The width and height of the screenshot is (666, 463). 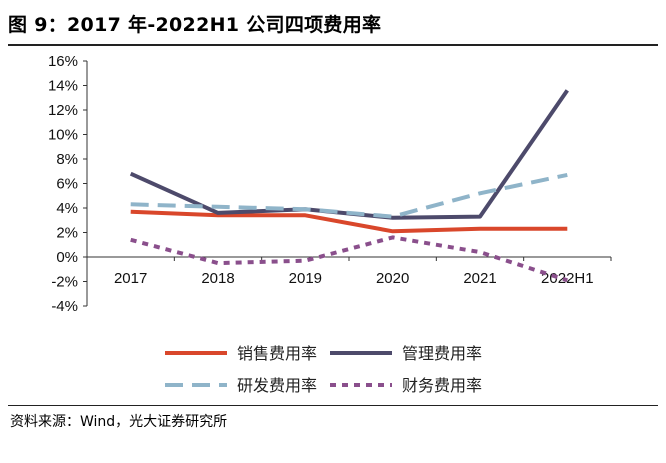 I want to click on y-tick-label: 16%, so click(x=63, y=61).